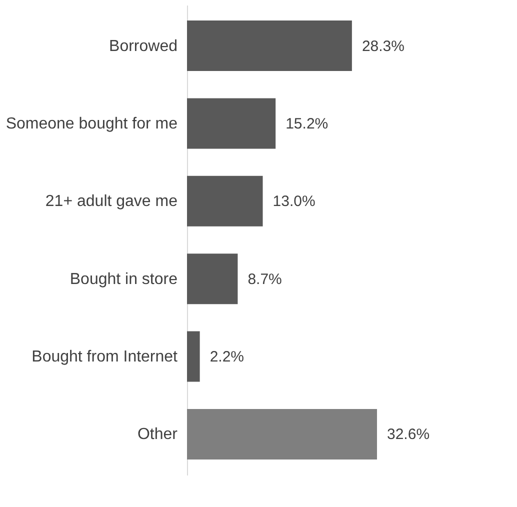  What do you see at coordinates (105, 357) in the screenshot?
I see `y-tick-label: Bought from Internet` at bounding box center [105, 357].